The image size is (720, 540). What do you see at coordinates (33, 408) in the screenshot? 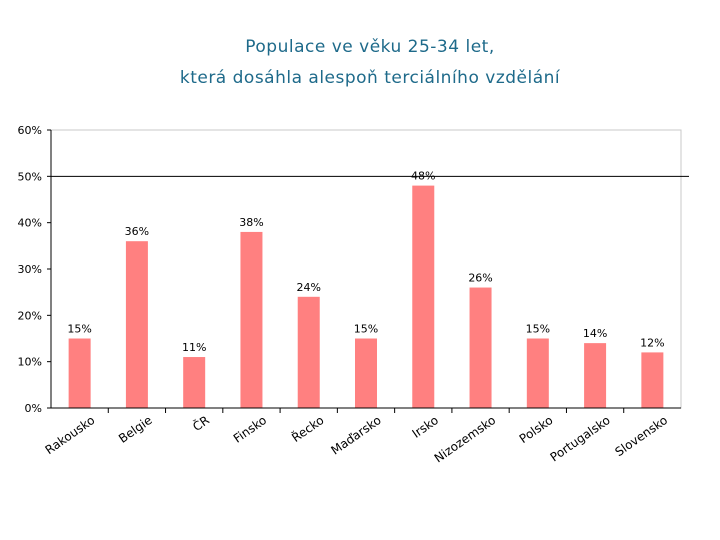
I see `y-tick-label: 0%` at bounding box center [33, 408].